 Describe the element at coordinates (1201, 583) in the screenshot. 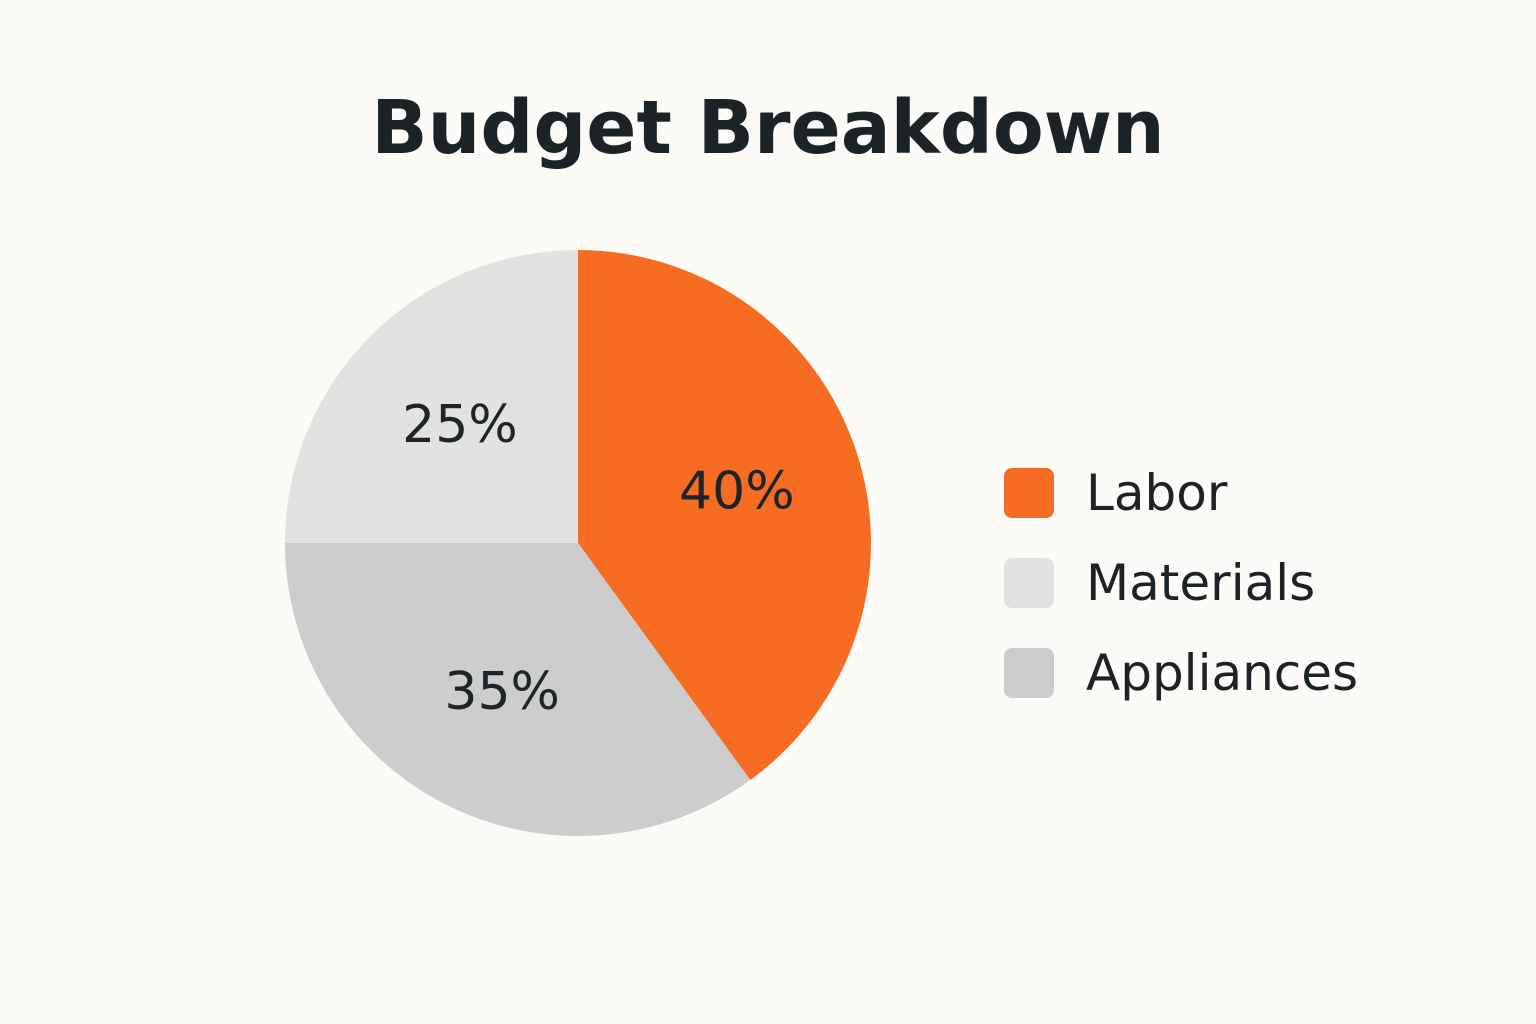

I see `legend-label-materials: Materials` at that location.